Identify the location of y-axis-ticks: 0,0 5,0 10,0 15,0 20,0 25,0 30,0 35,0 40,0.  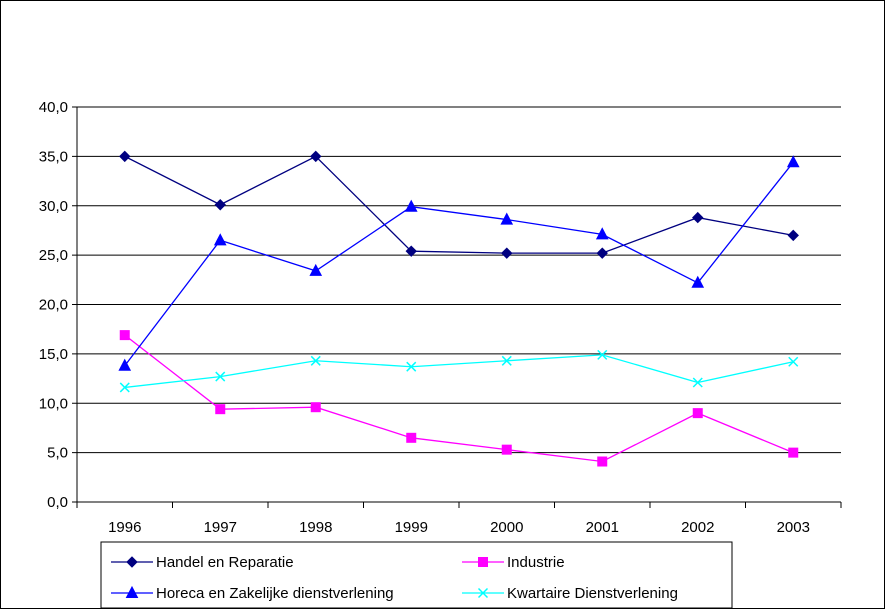
(53, 305).